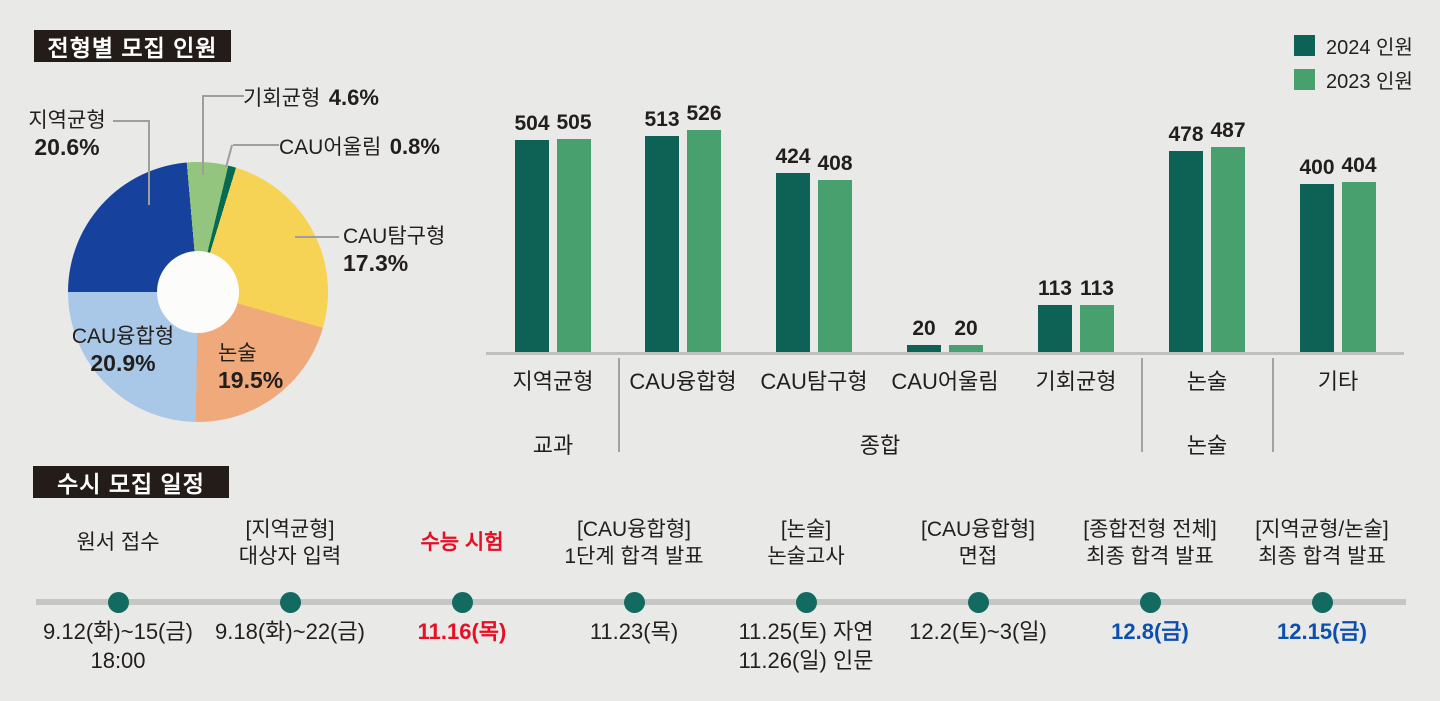 This screenshot has width=1440, height=701. What do you see at coordinates (282, 98) in the screenshot?
I see `pie-label-name: 기회균형` at bounding box center [282, 98].